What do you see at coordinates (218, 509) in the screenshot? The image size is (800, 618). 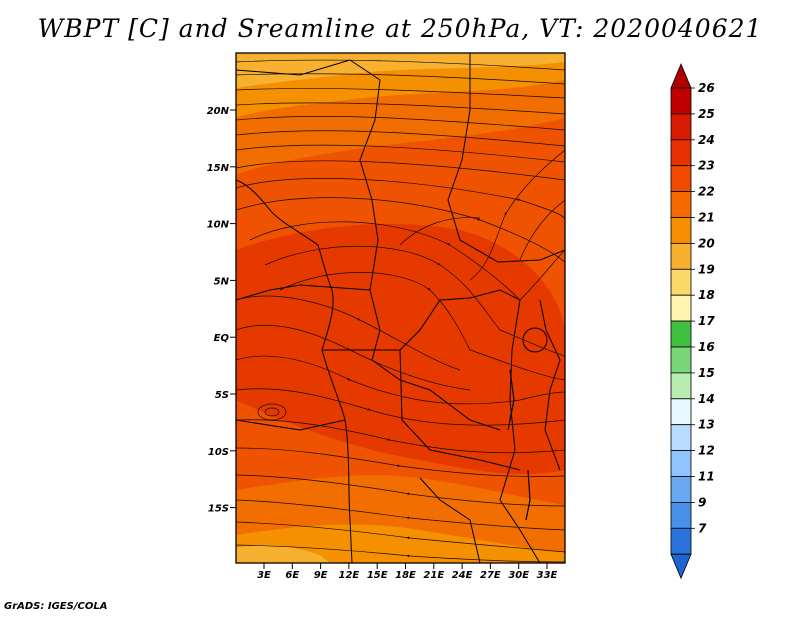 I see `lat-tick-label: 15S` at bounding box center [218, 509].